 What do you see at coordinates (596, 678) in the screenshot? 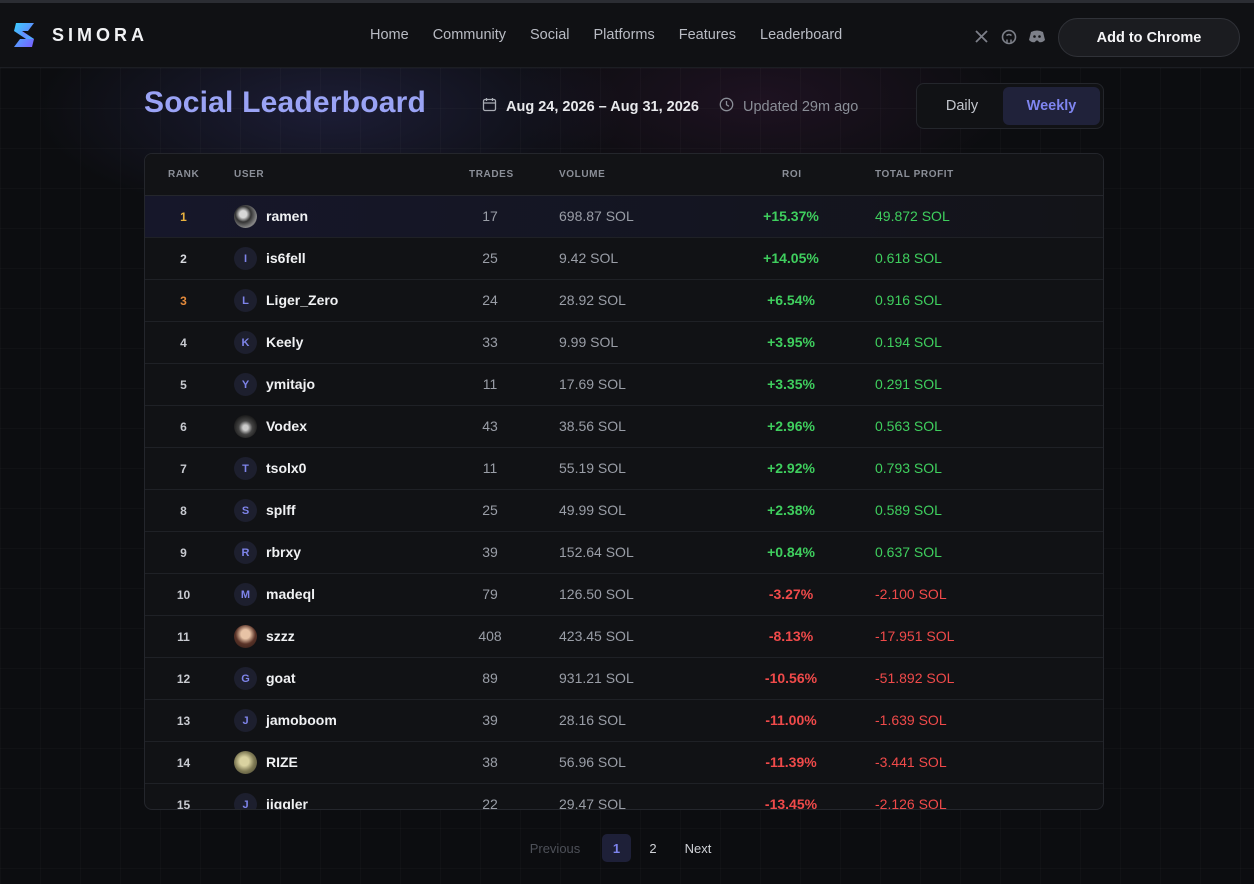
I see `volume-cell: 931.21 SOL` at bounding box center [596, 678].